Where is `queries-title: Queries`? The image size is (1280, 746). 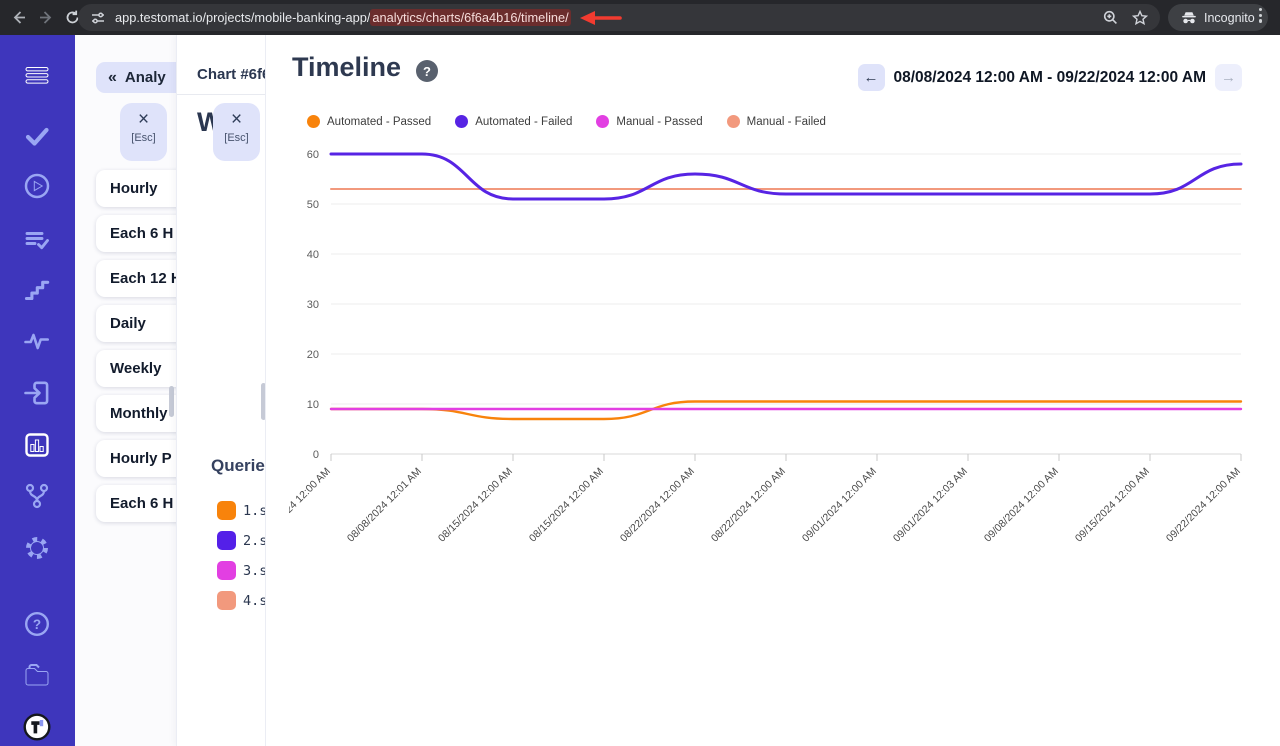 queries-title: Queries is located at coordinates (238, 465).